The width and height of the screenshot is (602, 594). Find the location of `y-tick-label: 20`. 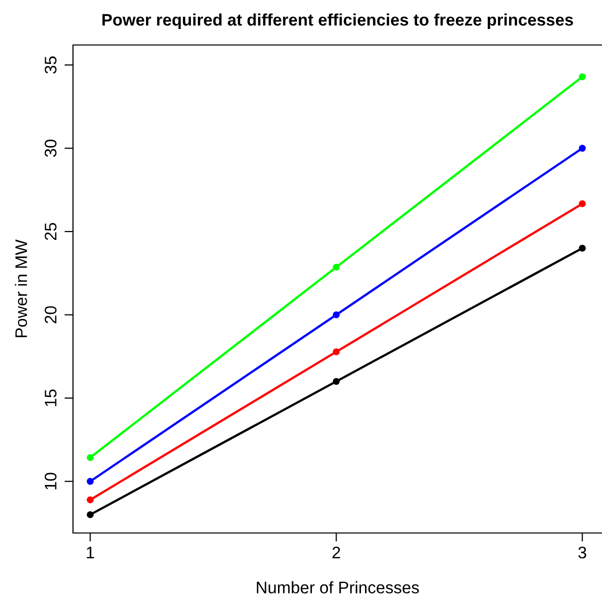

y-tick-label: 20 is located at coordinates (50, 315).